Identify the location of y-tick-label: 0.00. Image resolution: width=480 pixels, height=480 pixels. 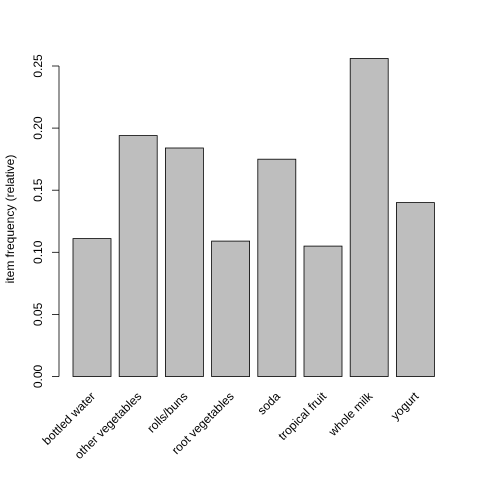
(38, 376).